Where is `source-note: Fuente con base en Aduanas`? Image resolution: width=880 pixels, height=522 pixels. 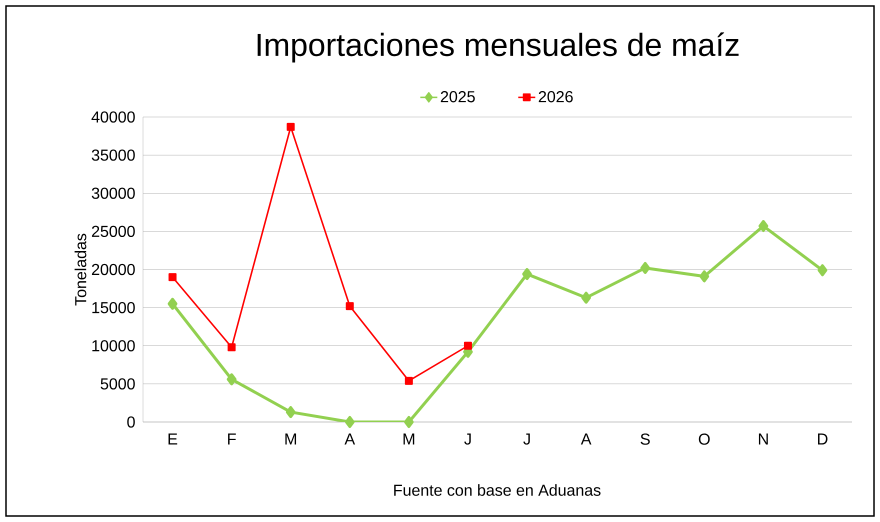 source-note: Fuente con base en Aduanas is located at coordinates (497, 490).